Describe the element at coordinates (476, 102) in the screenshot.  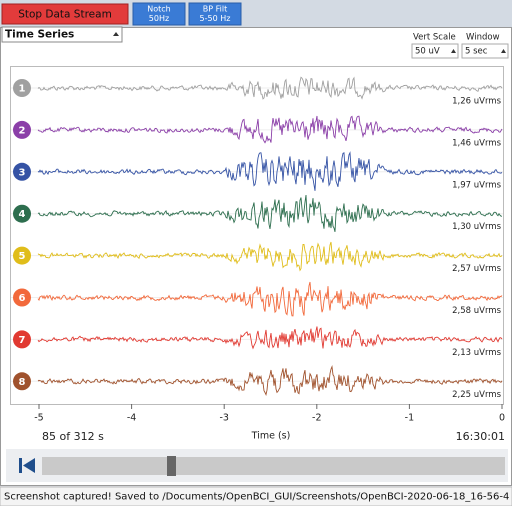
I see `channel-rms: 1,26 uVrms` at that location.